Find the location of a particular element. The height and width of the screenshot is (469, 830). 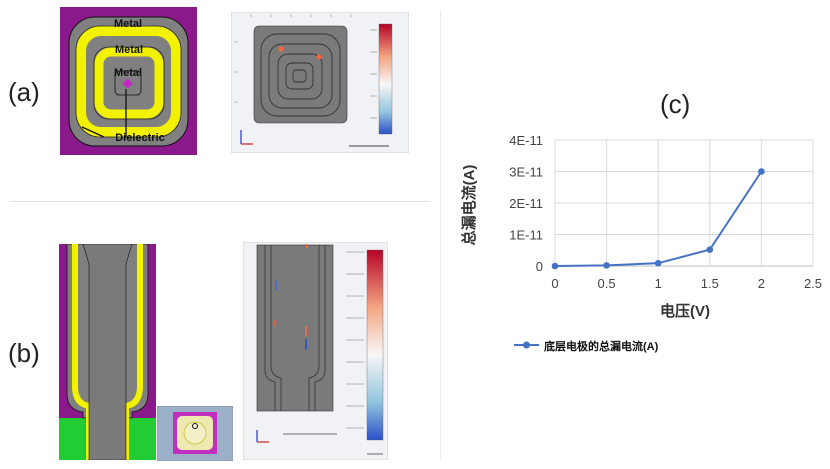

x-tick-label: 2.5 is located at coordinates (813, 283).